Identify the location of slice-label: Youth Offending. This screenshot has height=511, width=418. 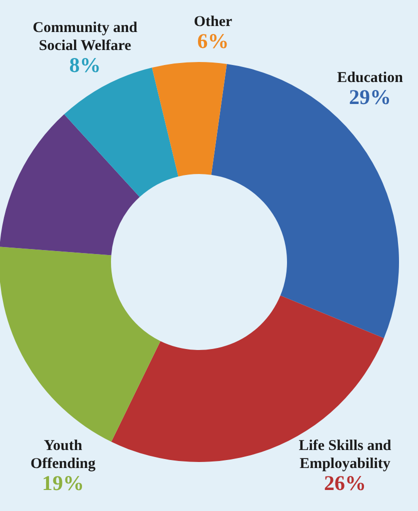
(63, 455).